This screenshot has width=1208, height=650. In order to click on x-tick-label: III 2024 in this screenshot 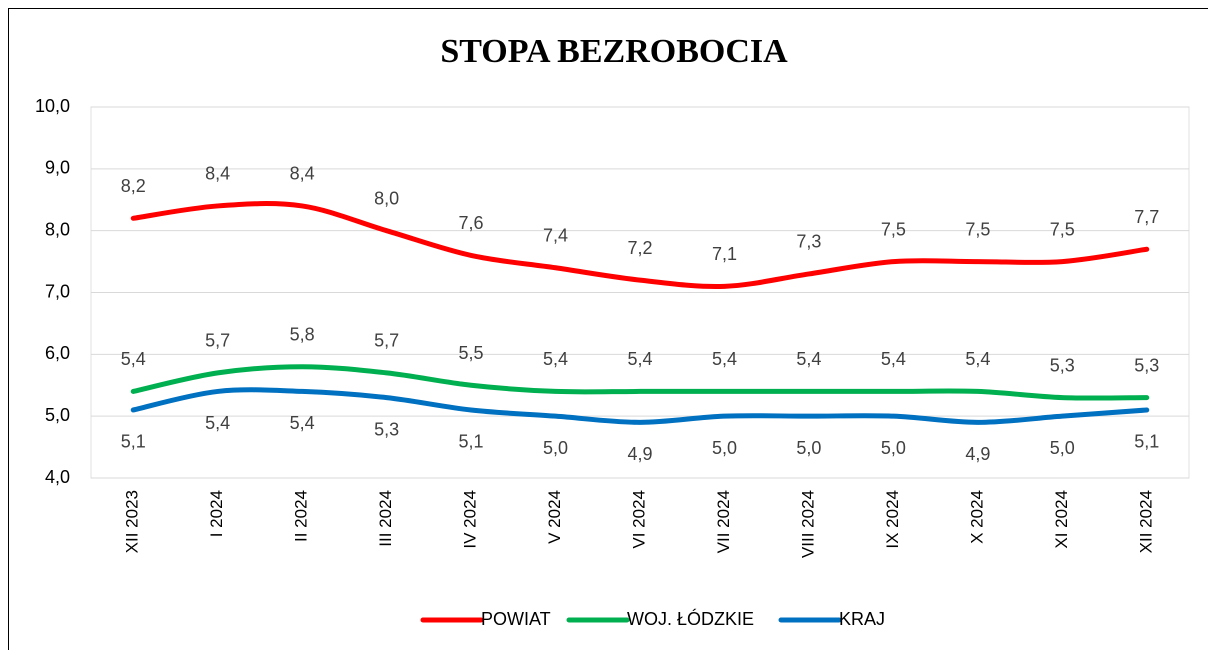, I will do `click(385, 518)`.